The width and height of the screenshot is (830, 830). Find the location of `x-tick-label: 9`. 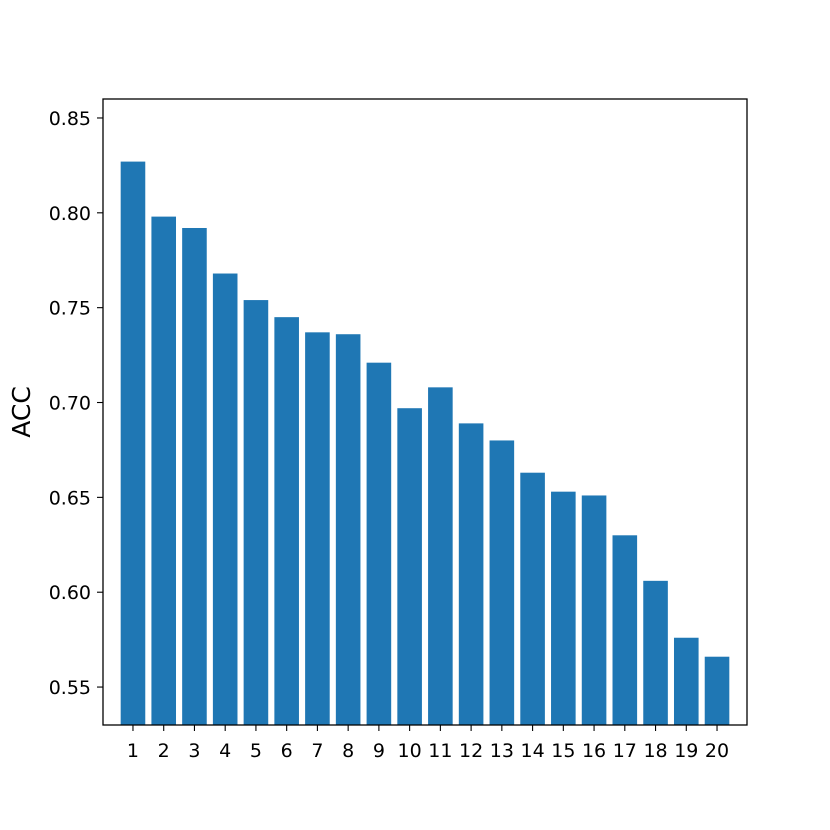

x-tick-label: 9 is located at coordinates (379, 751).